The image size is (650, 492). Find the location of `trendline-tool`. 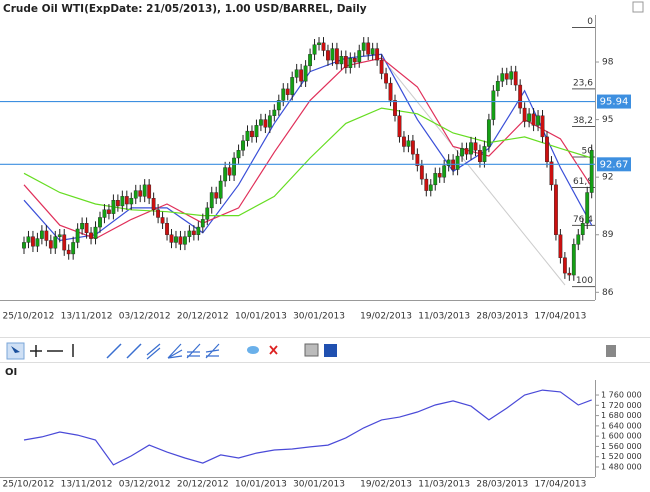

trendline-tool is located at coordinates (114, 351).